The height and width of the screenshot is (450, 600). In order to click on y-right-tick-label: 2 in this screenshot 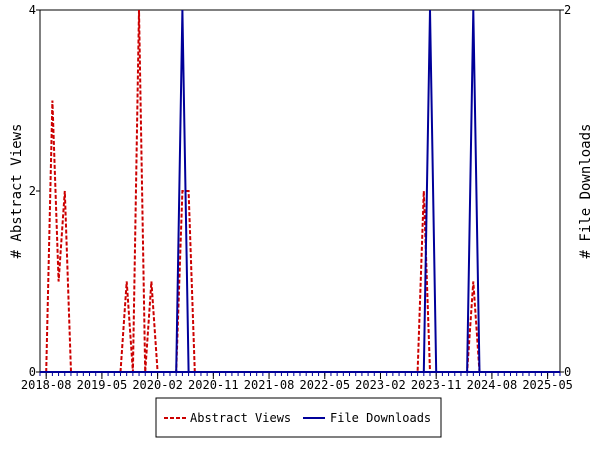, I will do `click(567, 10)`.